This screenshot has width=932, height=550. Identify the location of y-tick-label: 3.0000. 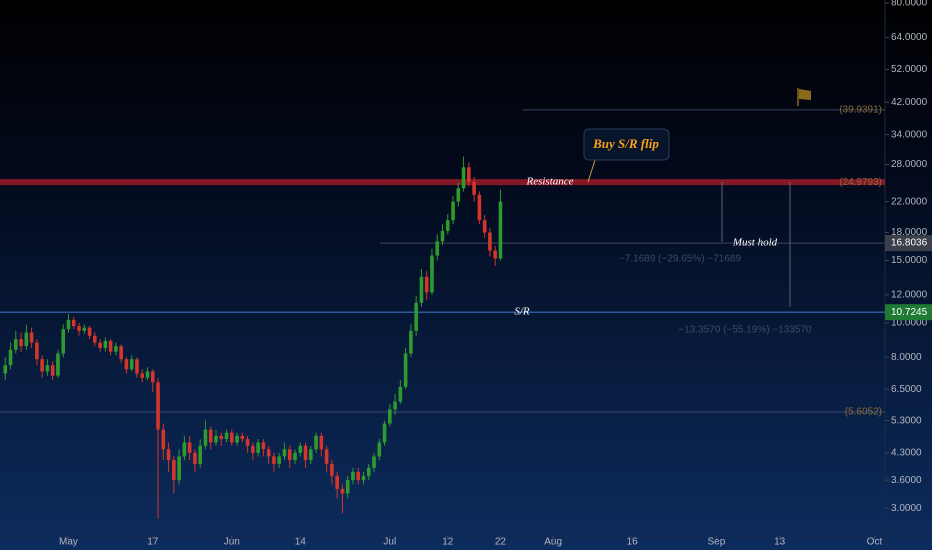
(906, 508).